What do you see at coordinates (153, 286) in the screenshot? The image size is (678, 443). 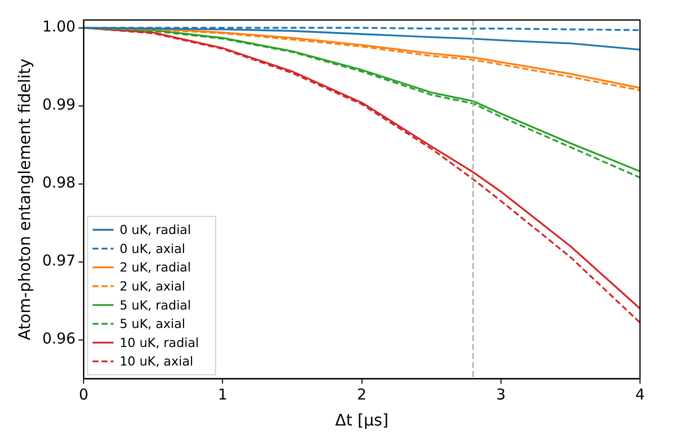 I see `legend-label: 2 uK, axial` at bounding box center [153, 286].